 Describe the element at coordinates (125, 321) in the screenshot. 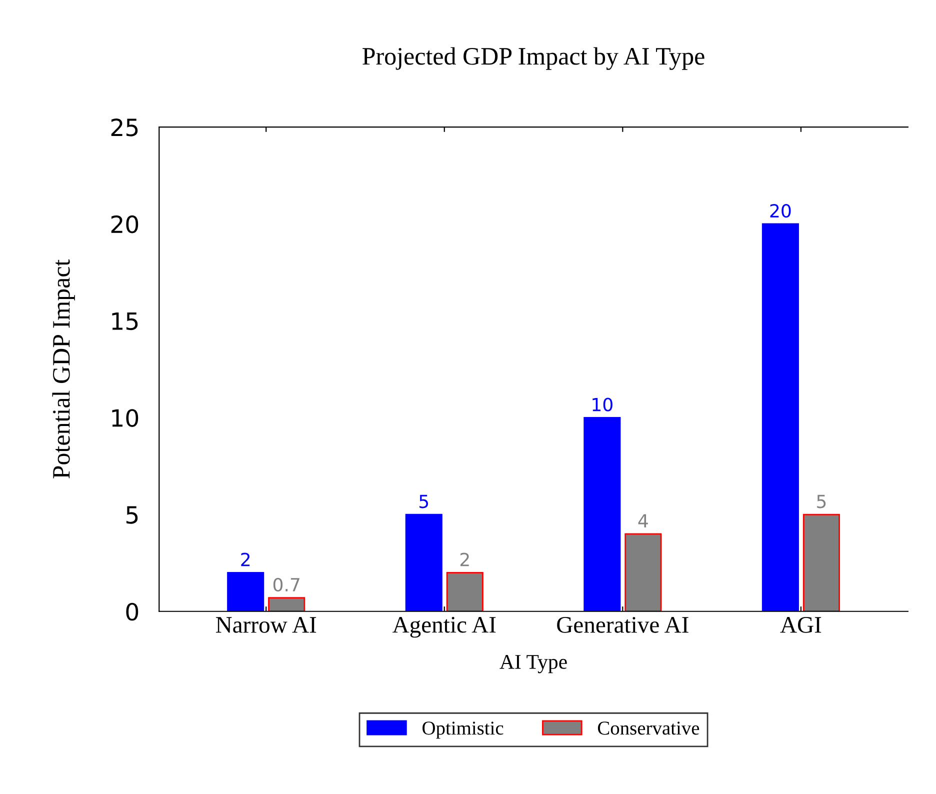

I see `y-tick-label: 15` at that location.